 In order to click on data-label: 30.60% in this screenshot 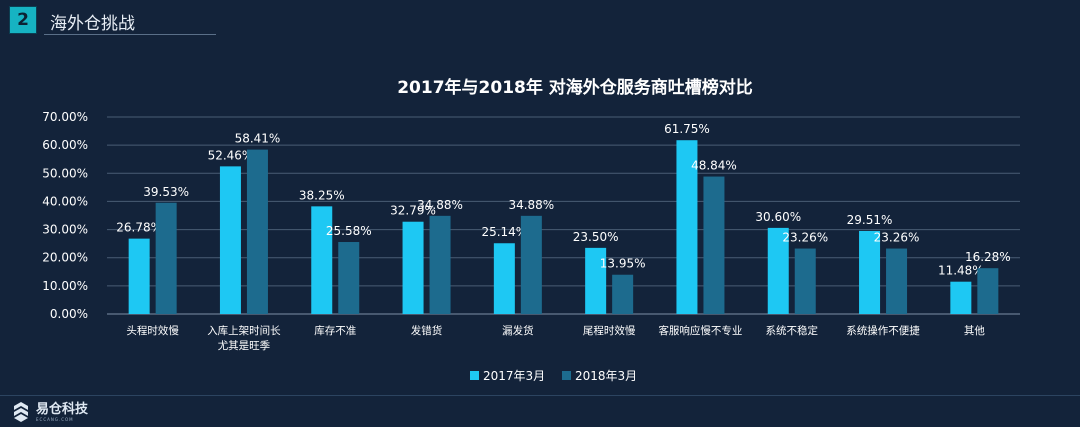, I will do `click(778, 217)`.